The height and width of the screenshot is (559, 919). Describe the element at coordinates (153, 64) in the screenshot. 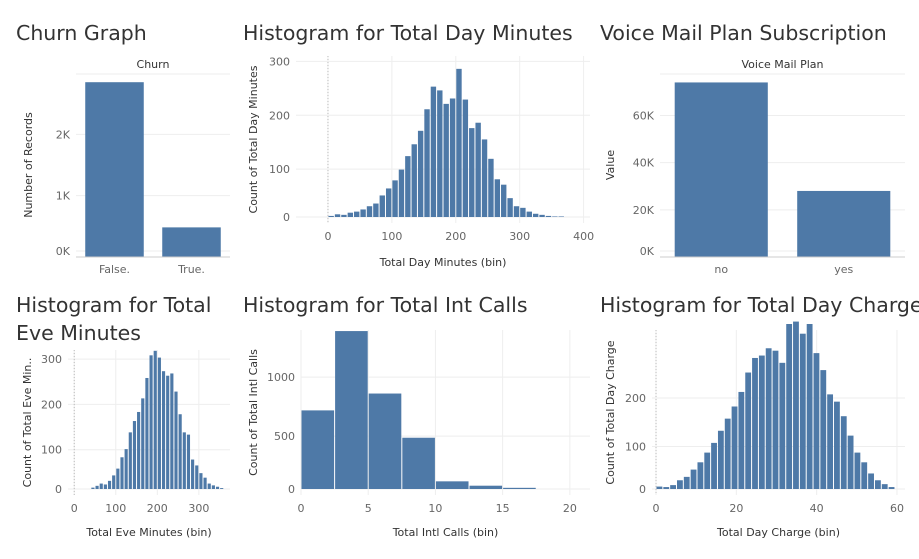

I see `chart-header-churn: Churn` at that location.